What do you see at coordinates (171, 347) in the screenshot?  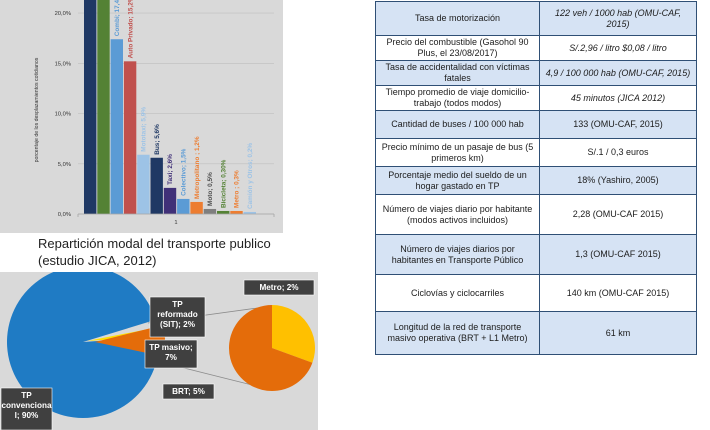 I see `pie-label-text: TP masivo;` at bounding box center [171, 347].